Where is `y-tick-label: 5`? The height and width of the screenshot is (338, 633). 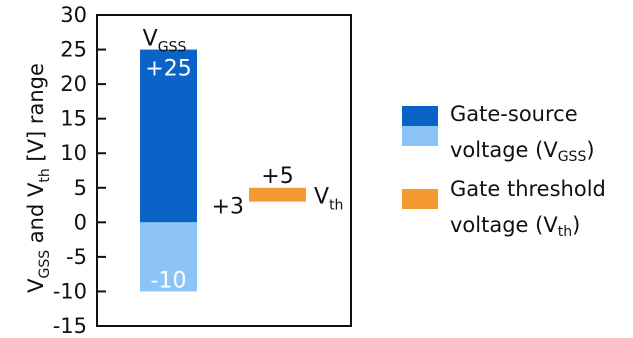
y-tick-label: 5 is located at coordinates (80, 188).